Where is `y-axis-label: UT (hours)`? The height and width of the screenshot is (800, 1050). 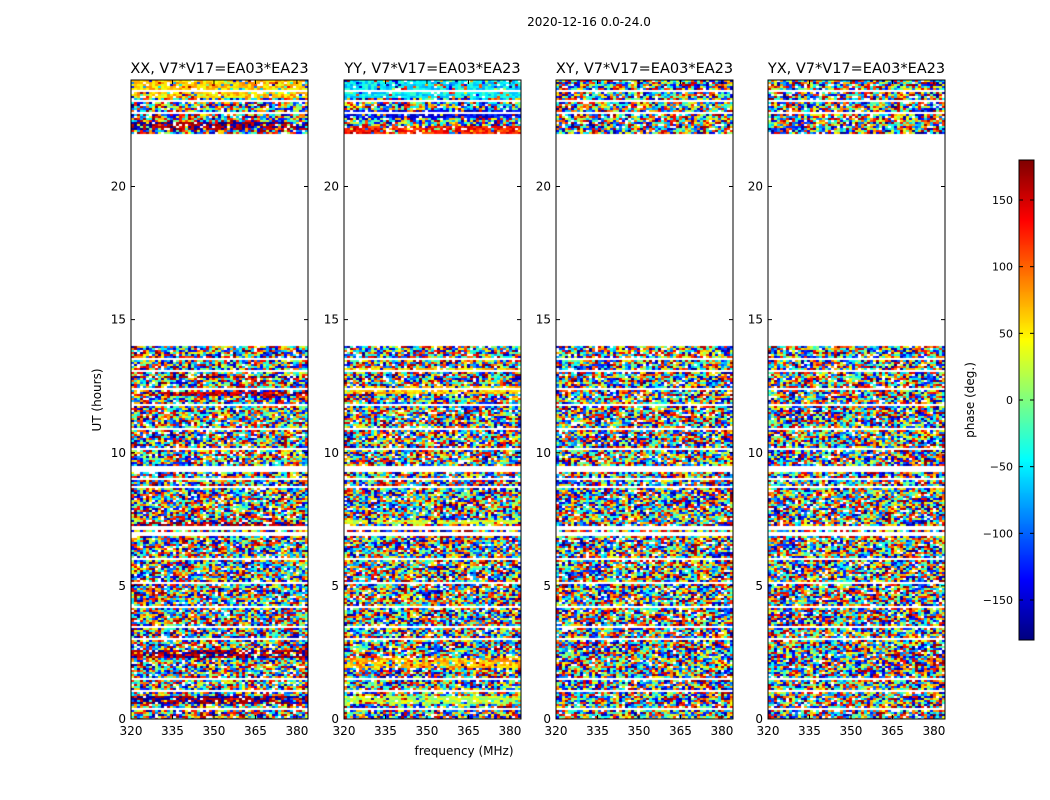 y-axis-label: UT (hours) is located at coordinates (97, 399).